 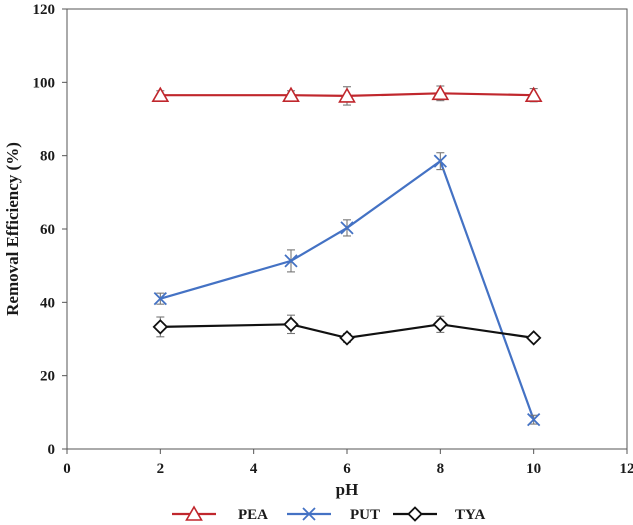 I want to click on x-tick-label: 4, so click(x=254, y=469).